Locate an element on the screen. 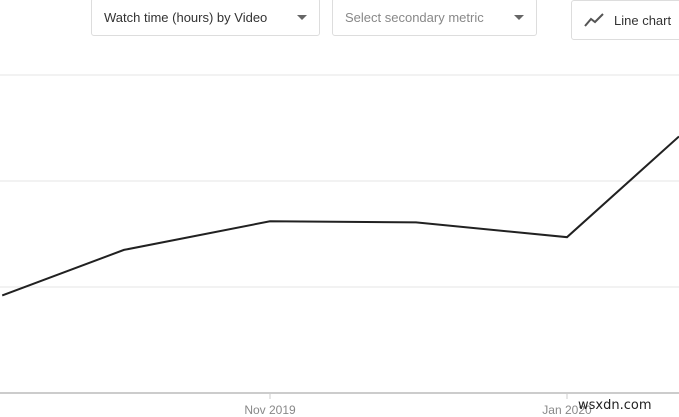 The width and height of the screenshot is (679, 417). x-tick-label: Nov 2019 is located at coordinates (270, 410).